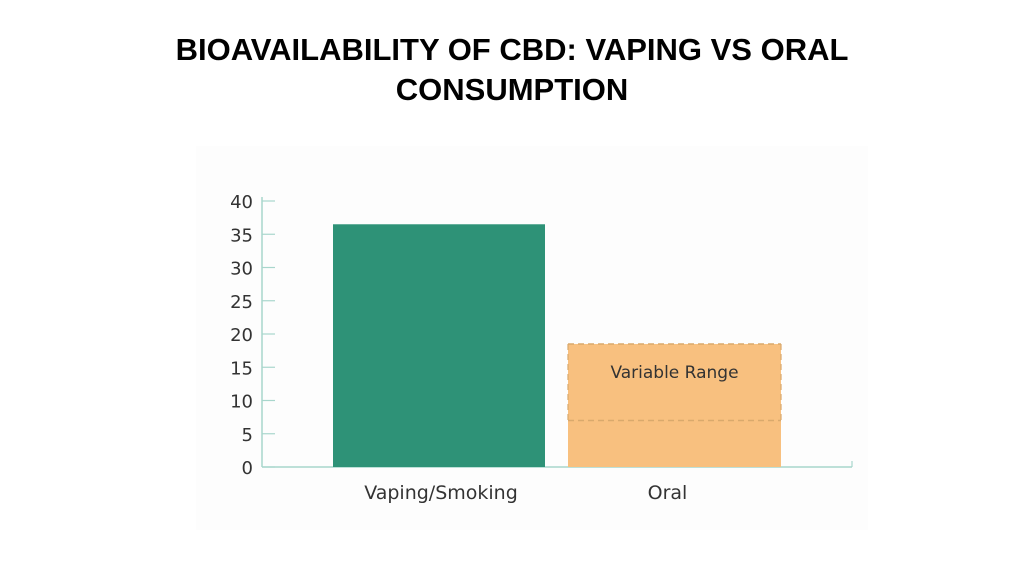 The image size is (1024, 576). Describe the element at coordinates (241, 235) in the screenshot. I see `y-tick-label-35: 35` at that location.